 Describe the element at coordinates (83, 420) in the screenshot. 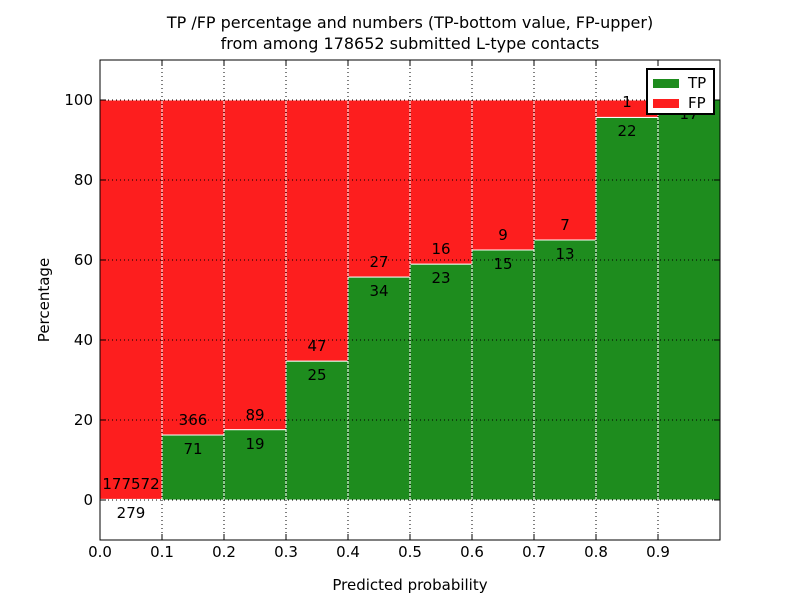

I see `y-tick-label: 20` at that location.